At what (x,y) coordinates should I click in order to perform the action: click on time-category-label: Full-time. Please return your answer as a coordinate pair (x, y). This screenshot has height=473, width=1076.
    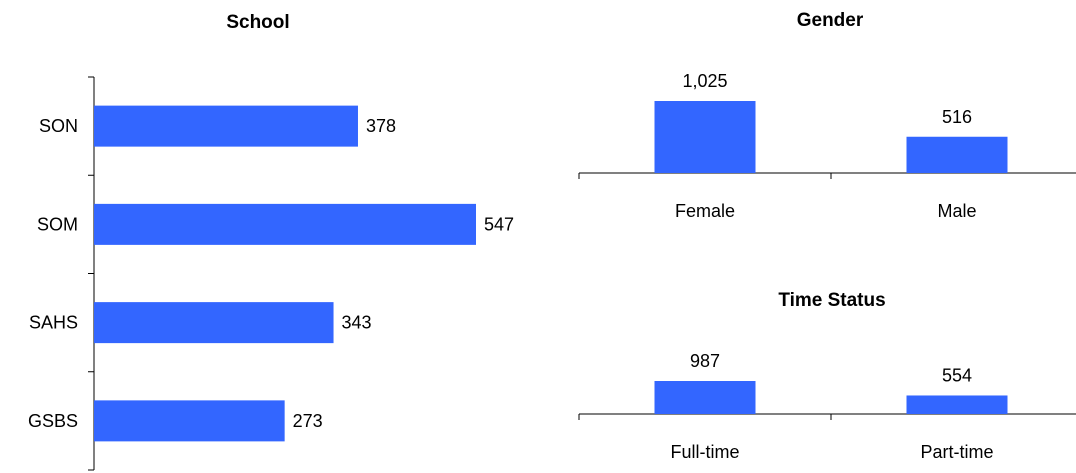
    Looking at the image, I should click on (704, 452).